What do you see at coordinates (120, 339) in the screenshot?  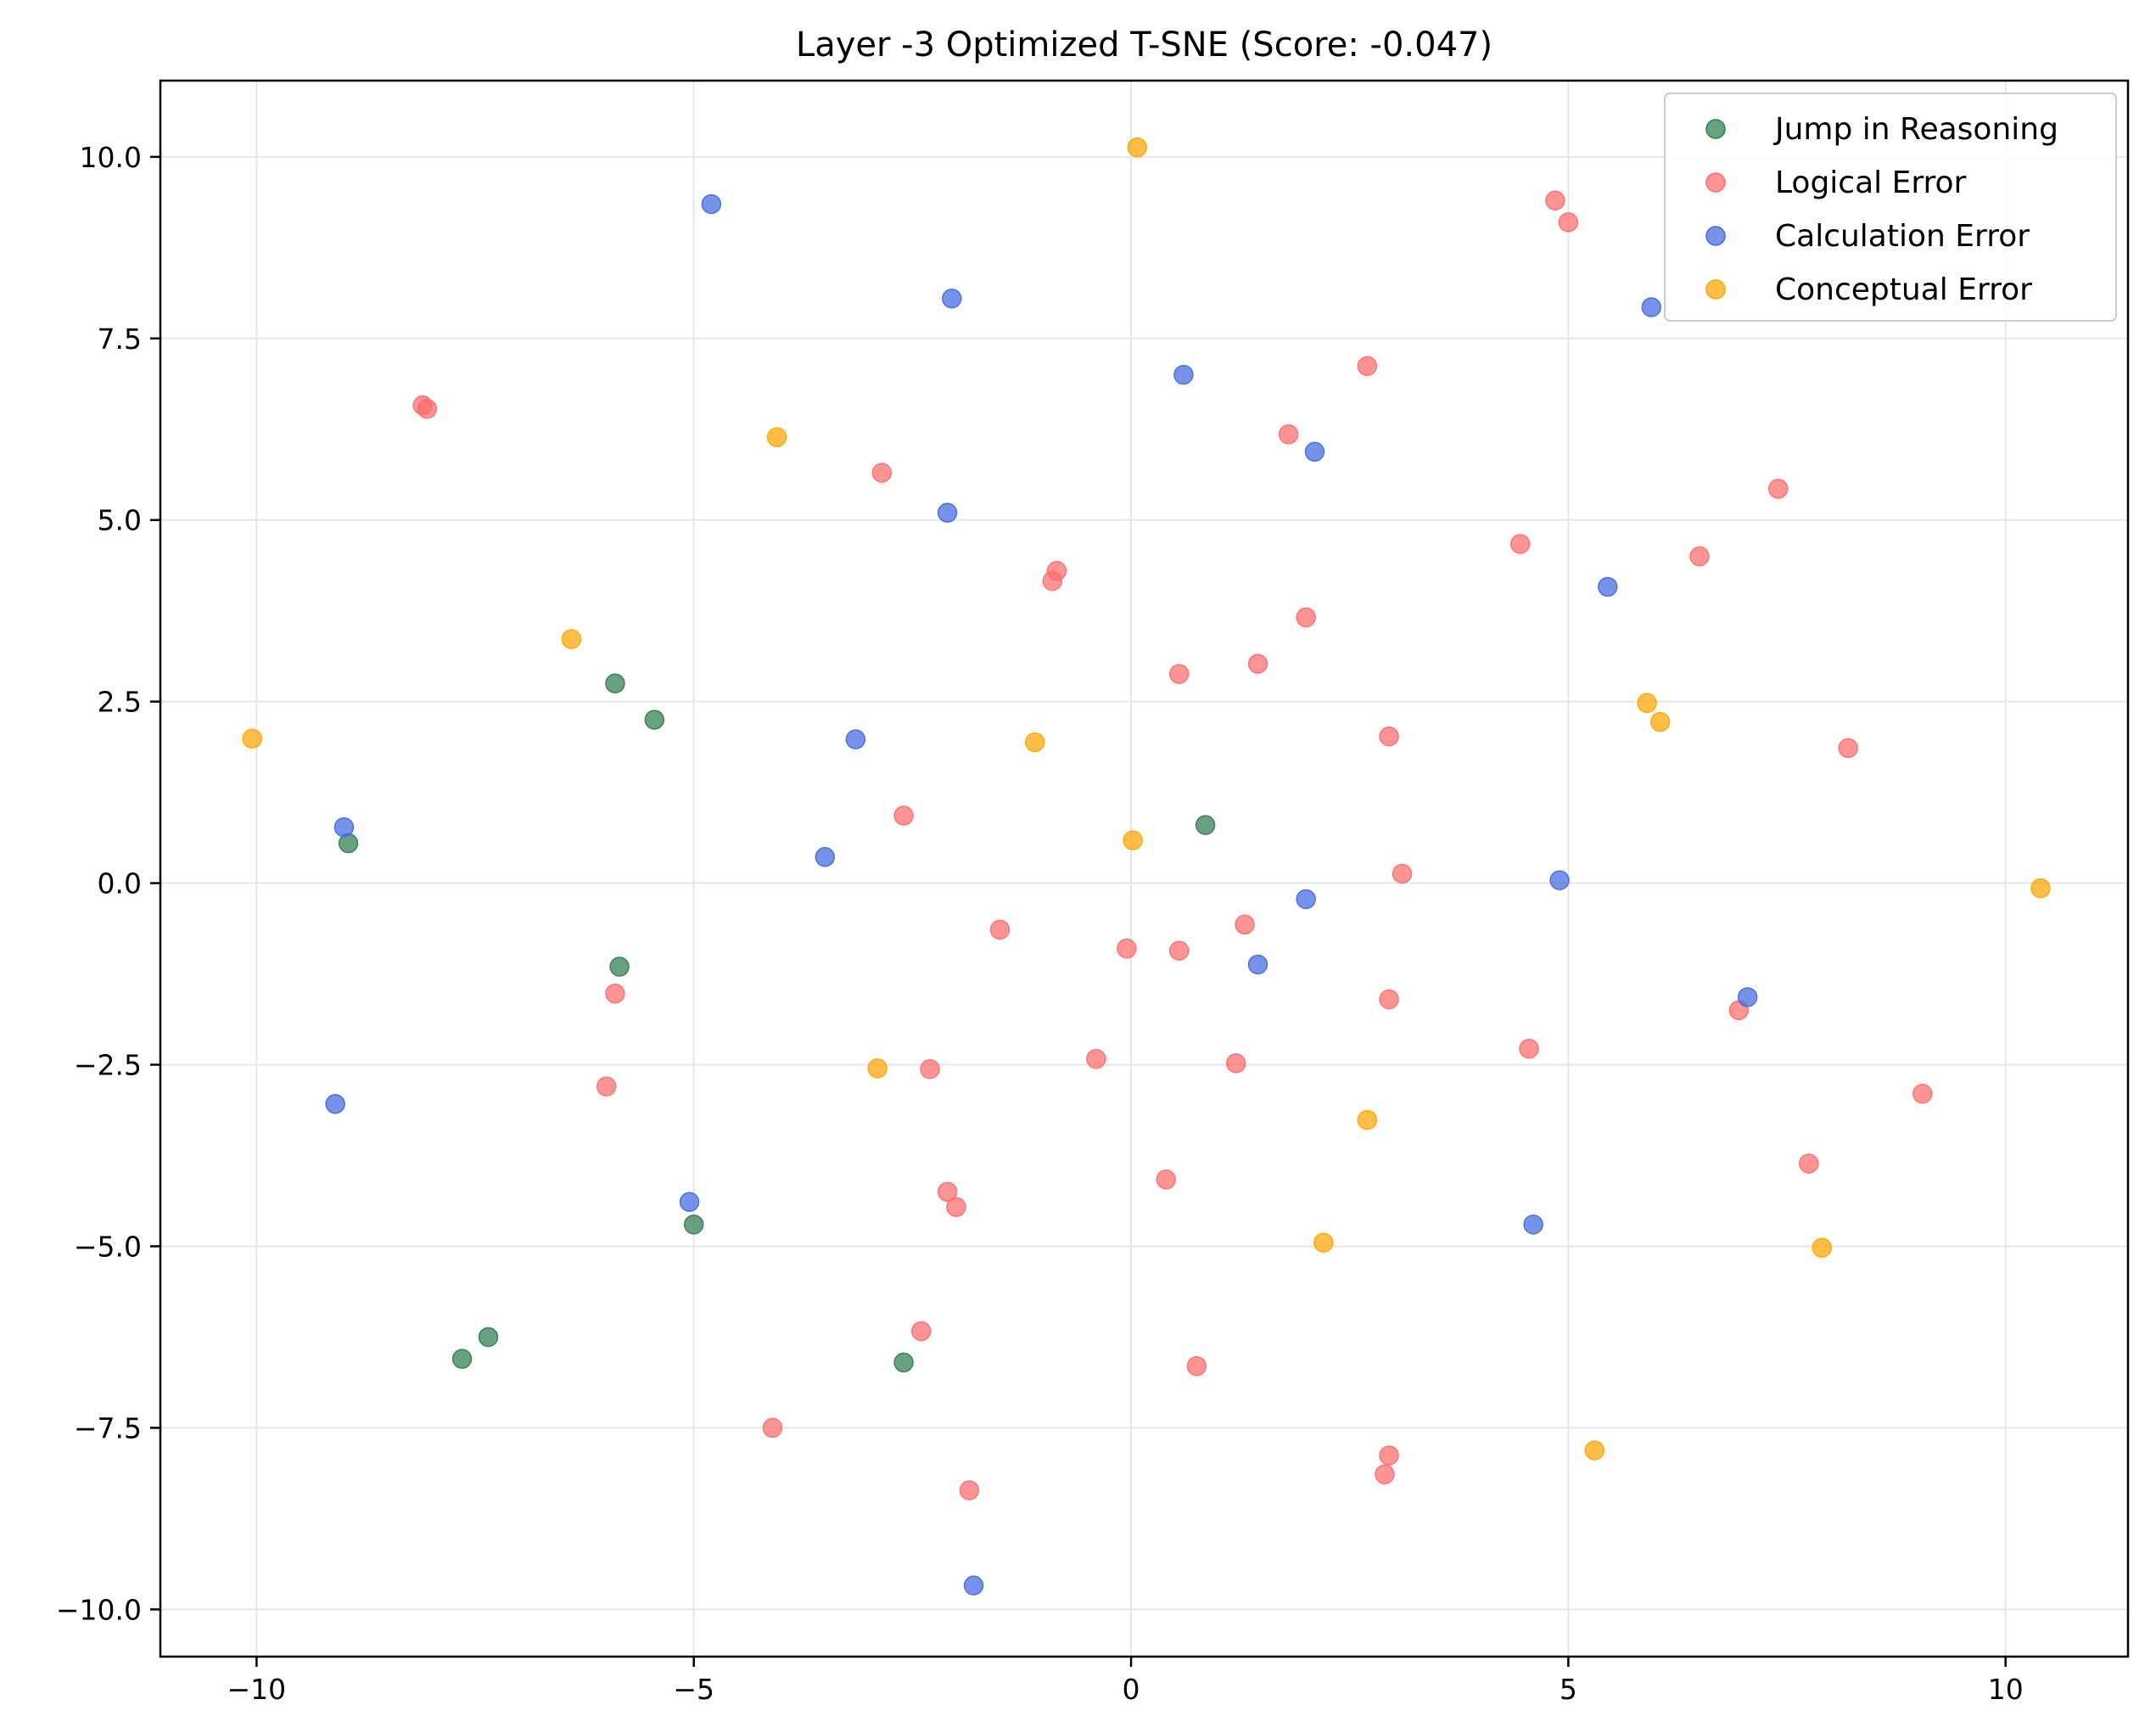 I see `y-tick-label: 7.5` at bounding box center [120, 339].